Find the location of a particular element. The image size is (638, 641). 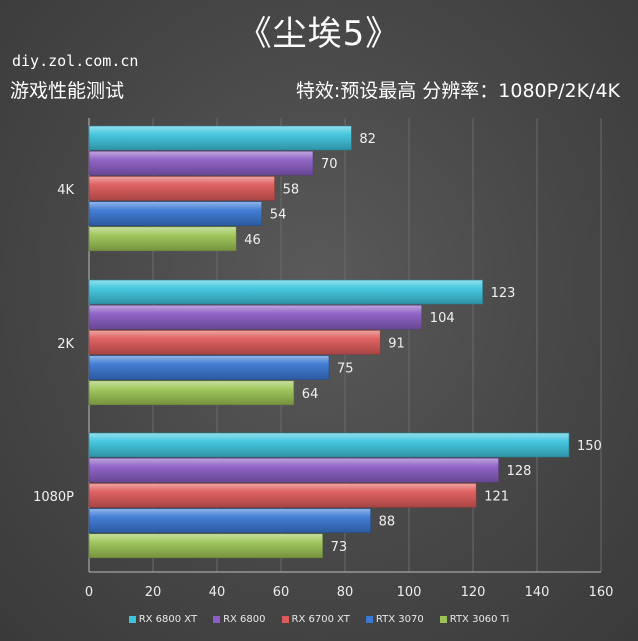

legend-item: RTX 3070 is located at coordinates (394, 619).